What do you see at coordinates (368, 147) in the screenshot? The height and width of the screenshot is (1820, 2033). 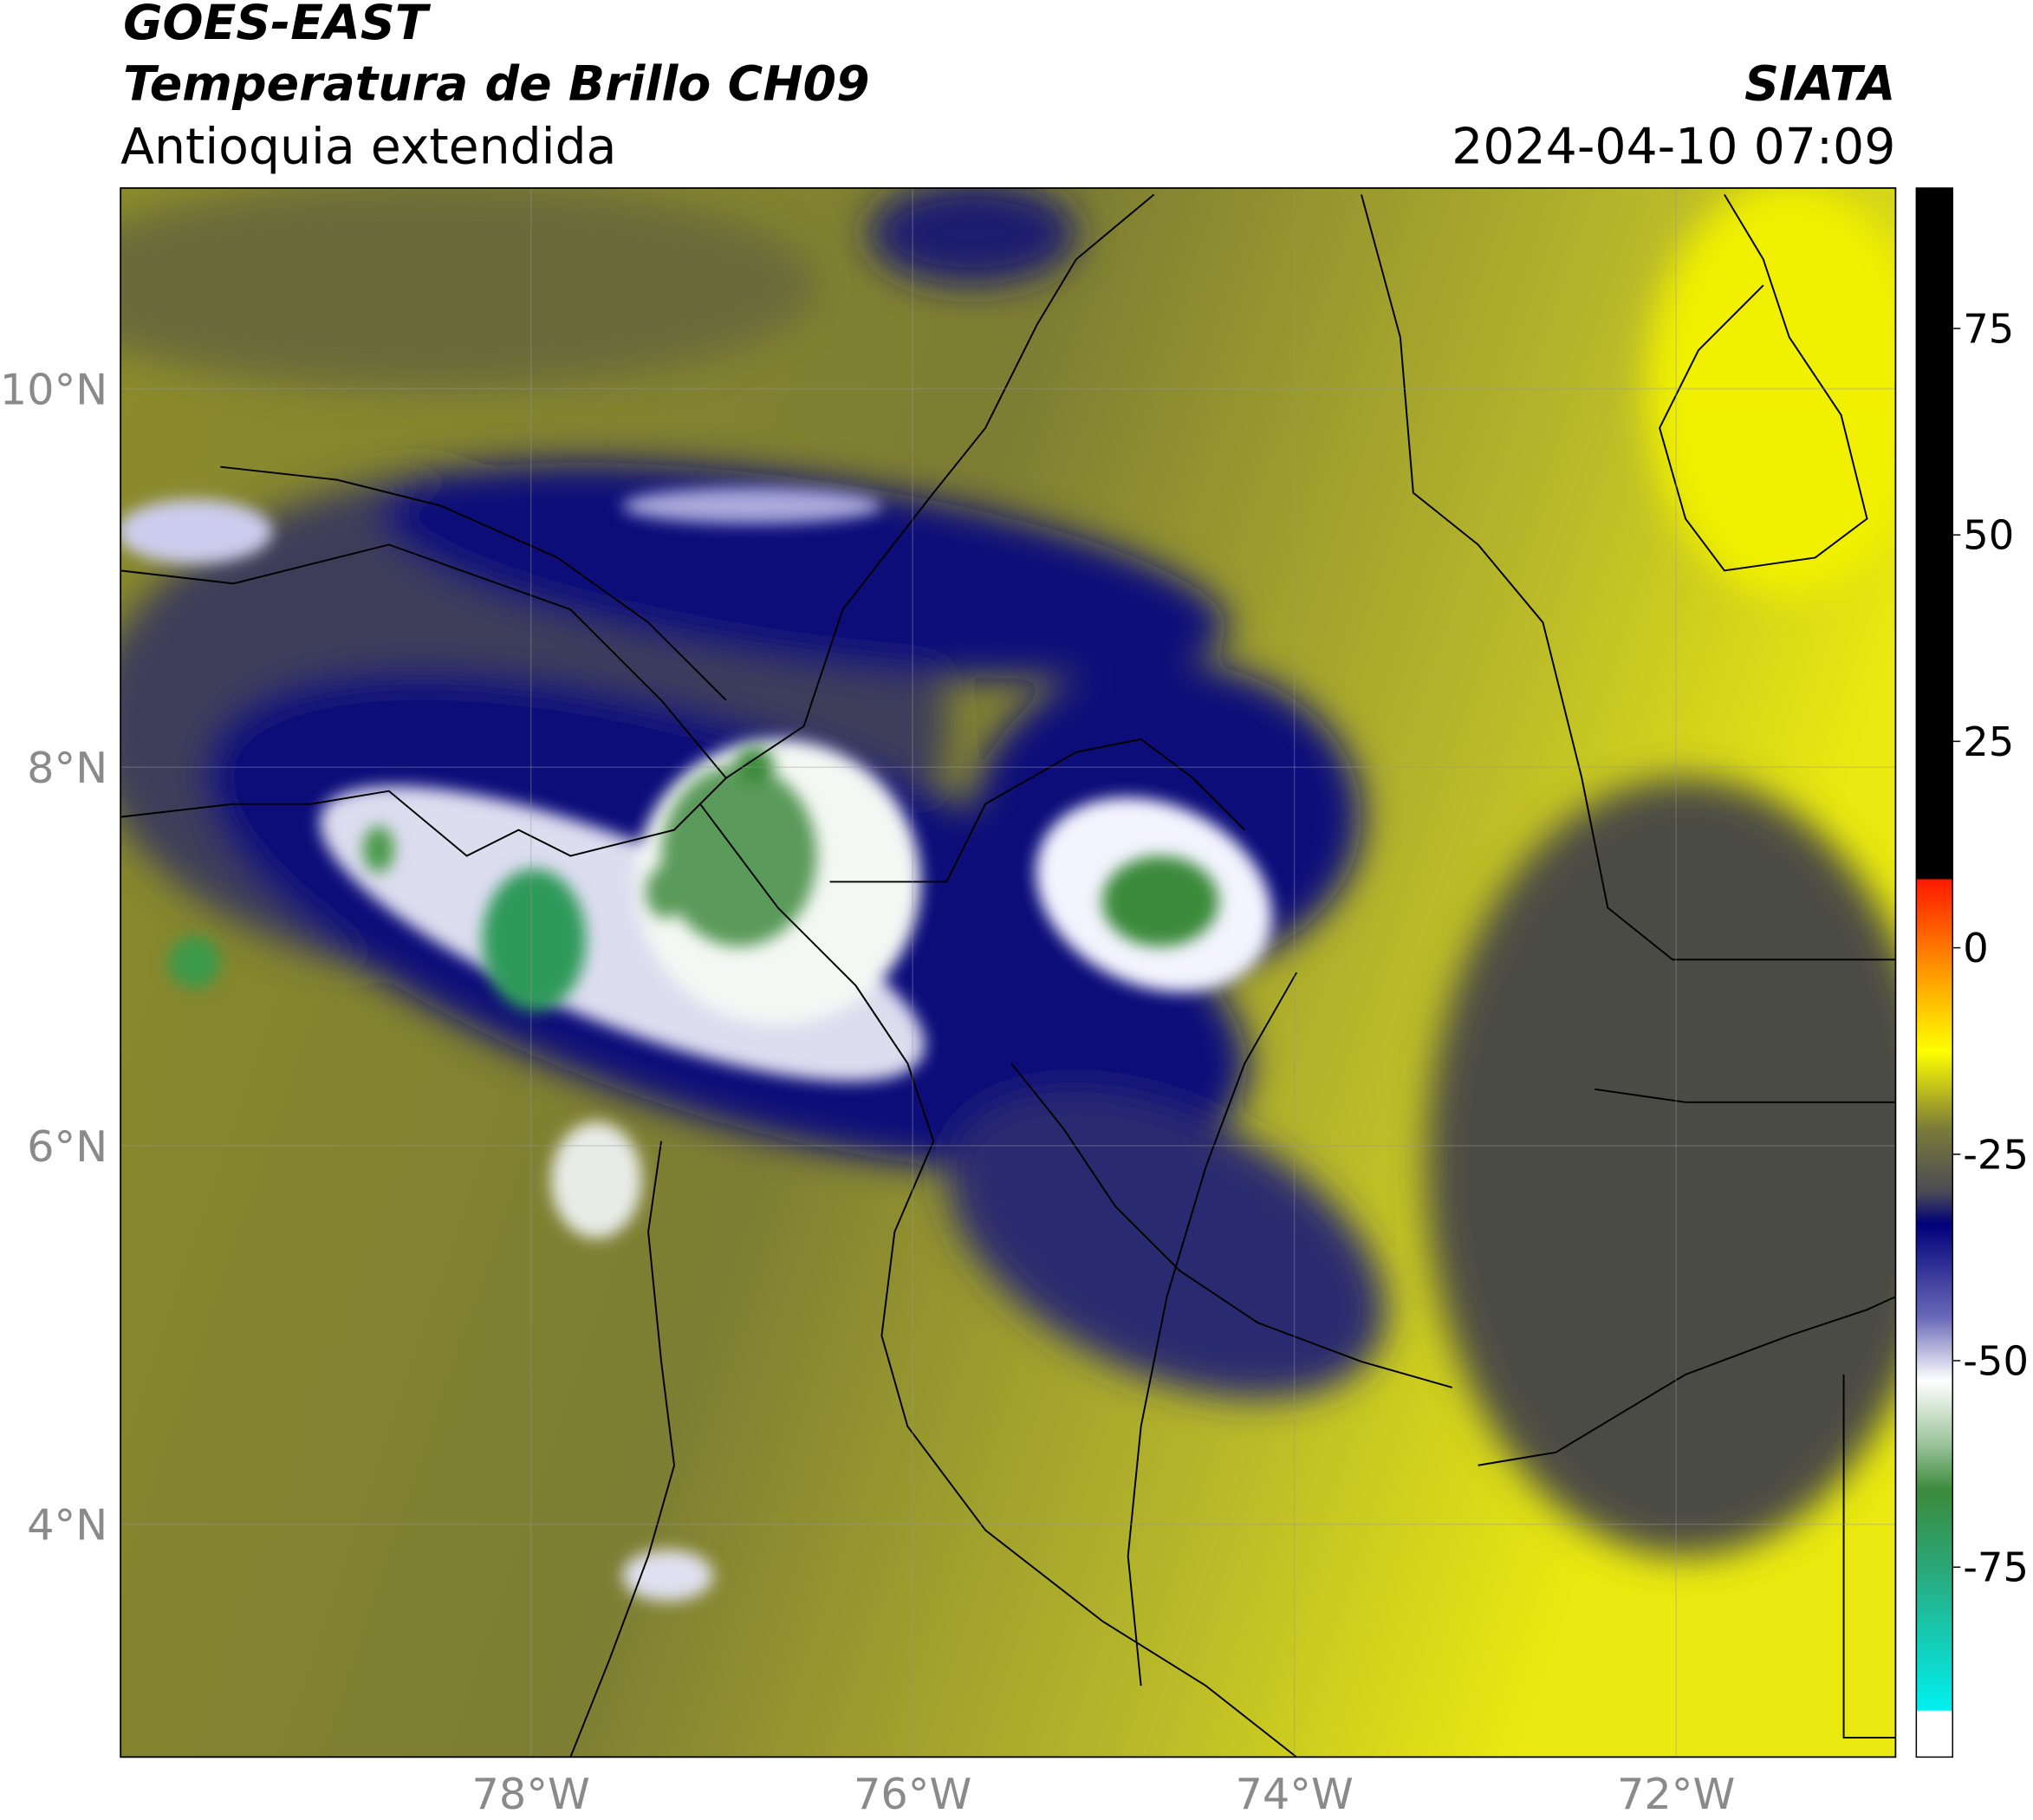 I see `region: Antioquia extendida` at bounding box center [368, 147].